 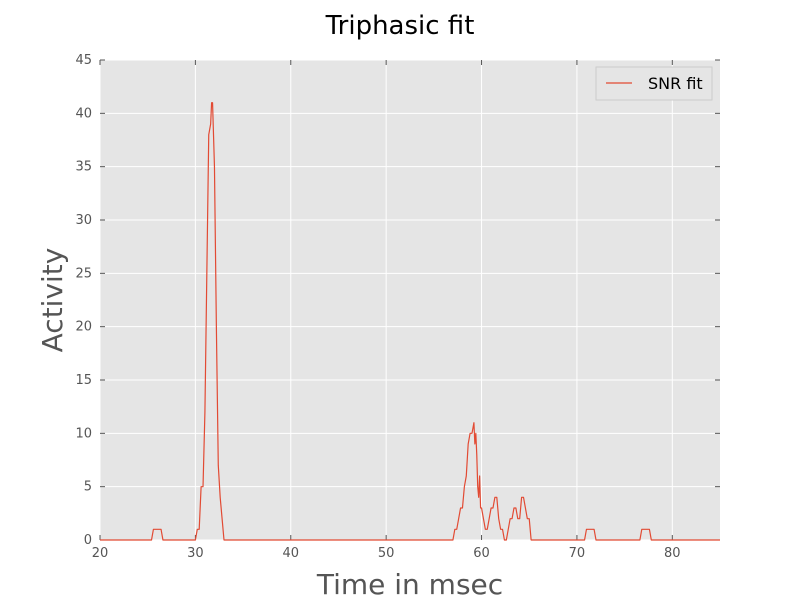 What do you see at coordinates (83, 433) in the screenshot?
I see `y-tick-label: 10` at bounding box center [83, 433].